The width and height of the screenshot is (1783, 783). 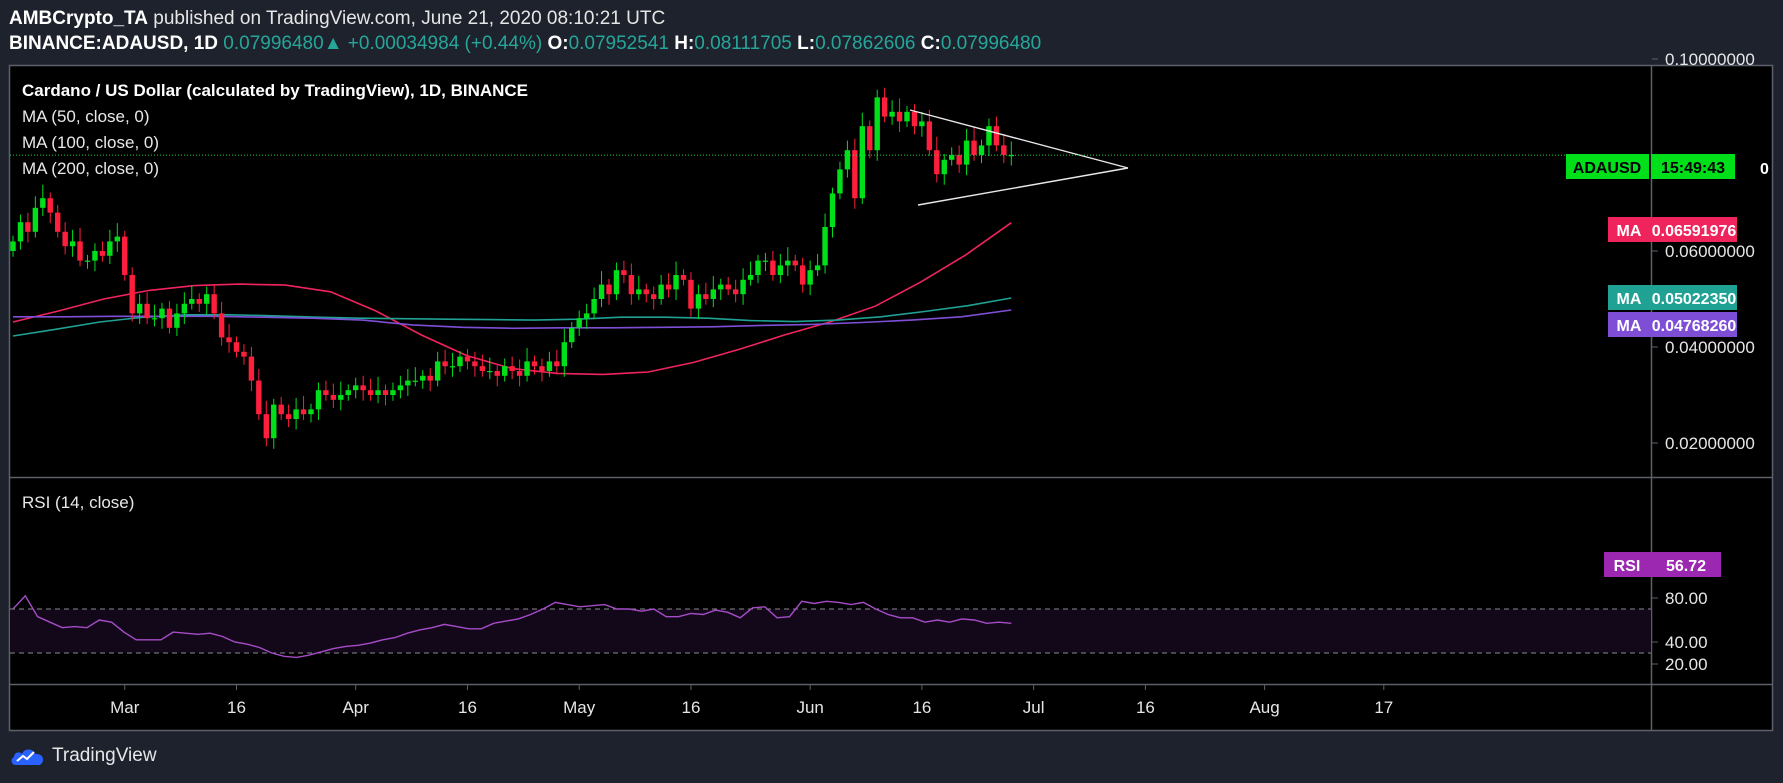 What do you see at coordinates (806, 43) in the screenshot?
I see `low-label: L:` at bounding box center [806, 43].